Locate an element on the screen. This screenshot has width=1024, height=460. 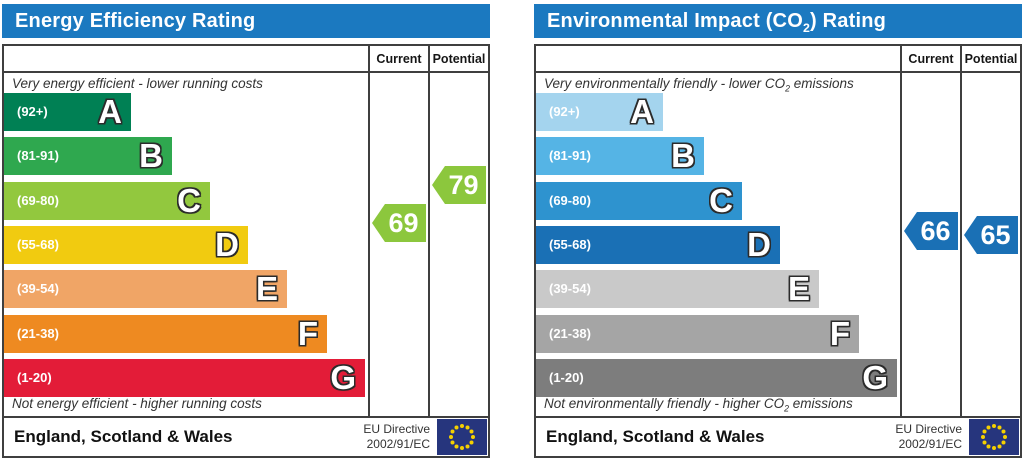
potential-rating-arrow: 79 is located at coordinates (459, 185).